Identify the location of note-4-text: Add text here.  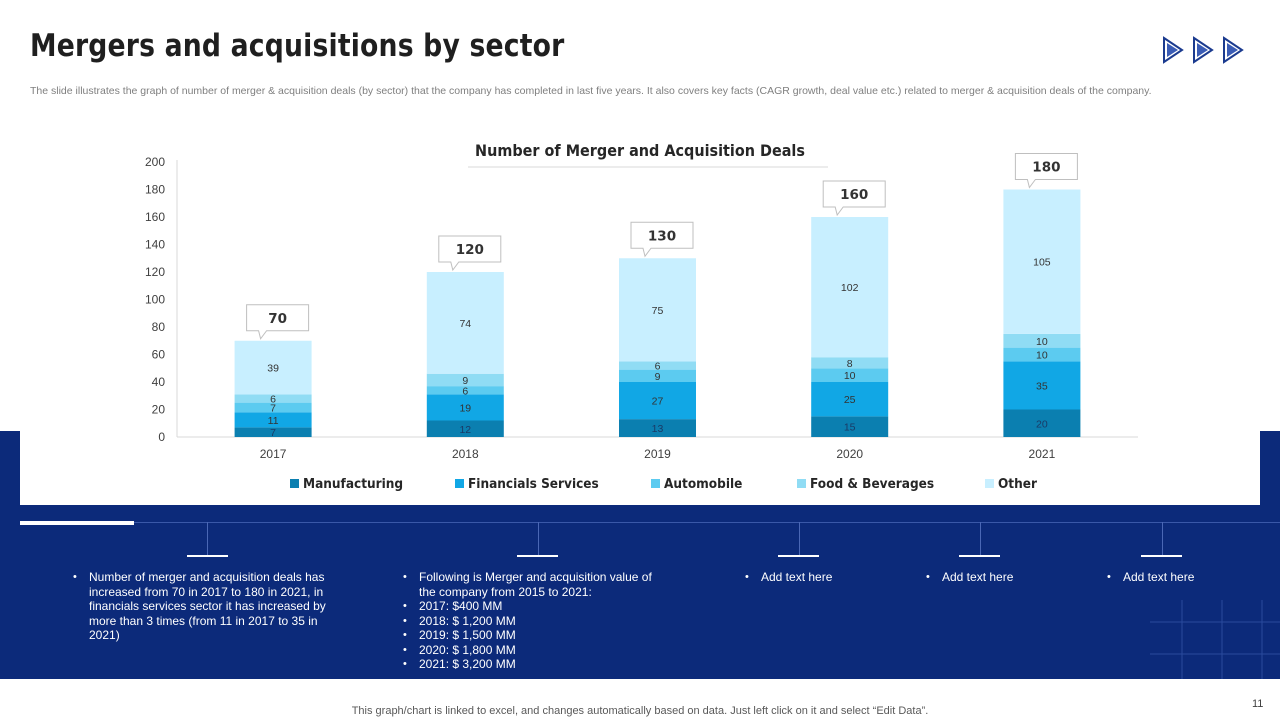
(984, 577).